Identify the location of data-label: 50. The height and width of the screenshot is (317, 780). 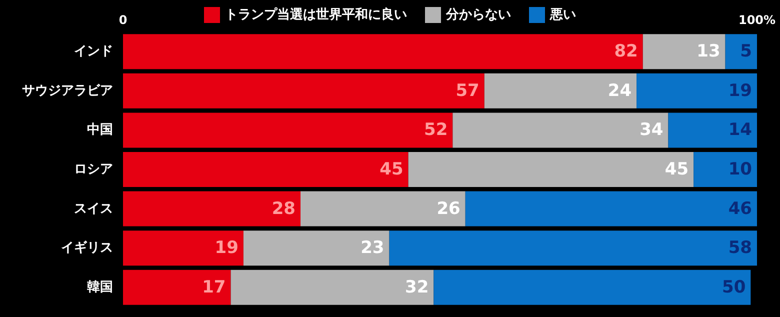
(734, 287).